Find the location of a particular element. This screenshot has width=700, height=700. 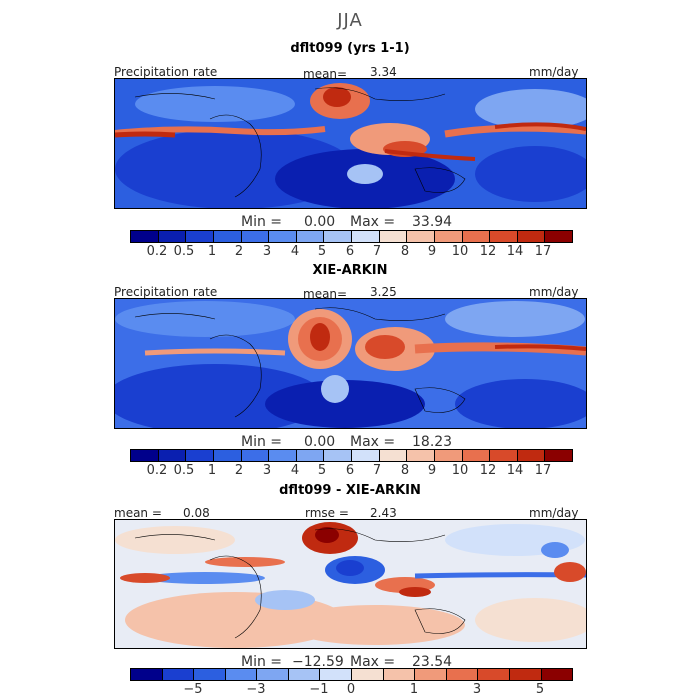

panel-1-map-field is located at coordinates (350, 143).